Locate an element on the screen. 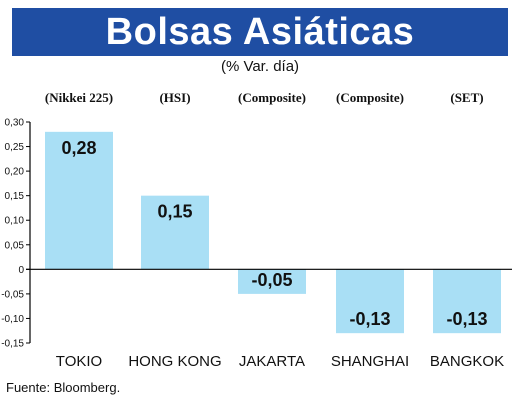 The image size is (520, 404). index-name-label: (HSI) is located at coordinates (174, 97).